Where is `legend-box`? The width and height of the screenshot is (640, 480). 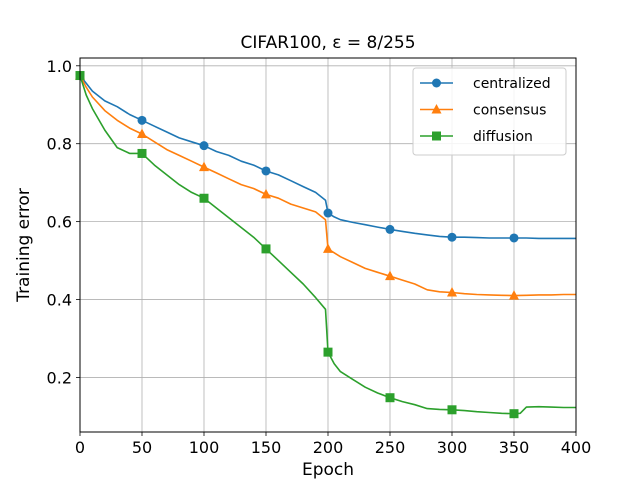
legend-box is located at coordinates (489, 111).